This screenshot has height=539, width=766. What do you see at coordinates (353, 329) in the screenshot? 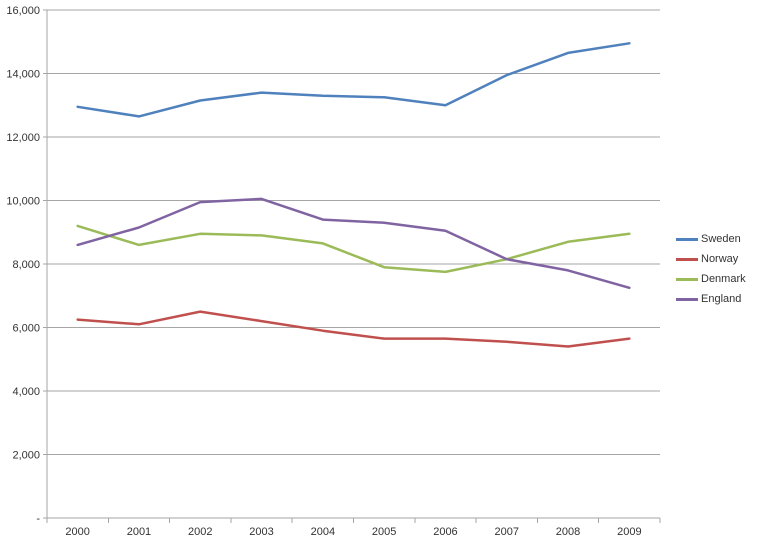
I see `series-line-norway` at bounding box center [353, 329].